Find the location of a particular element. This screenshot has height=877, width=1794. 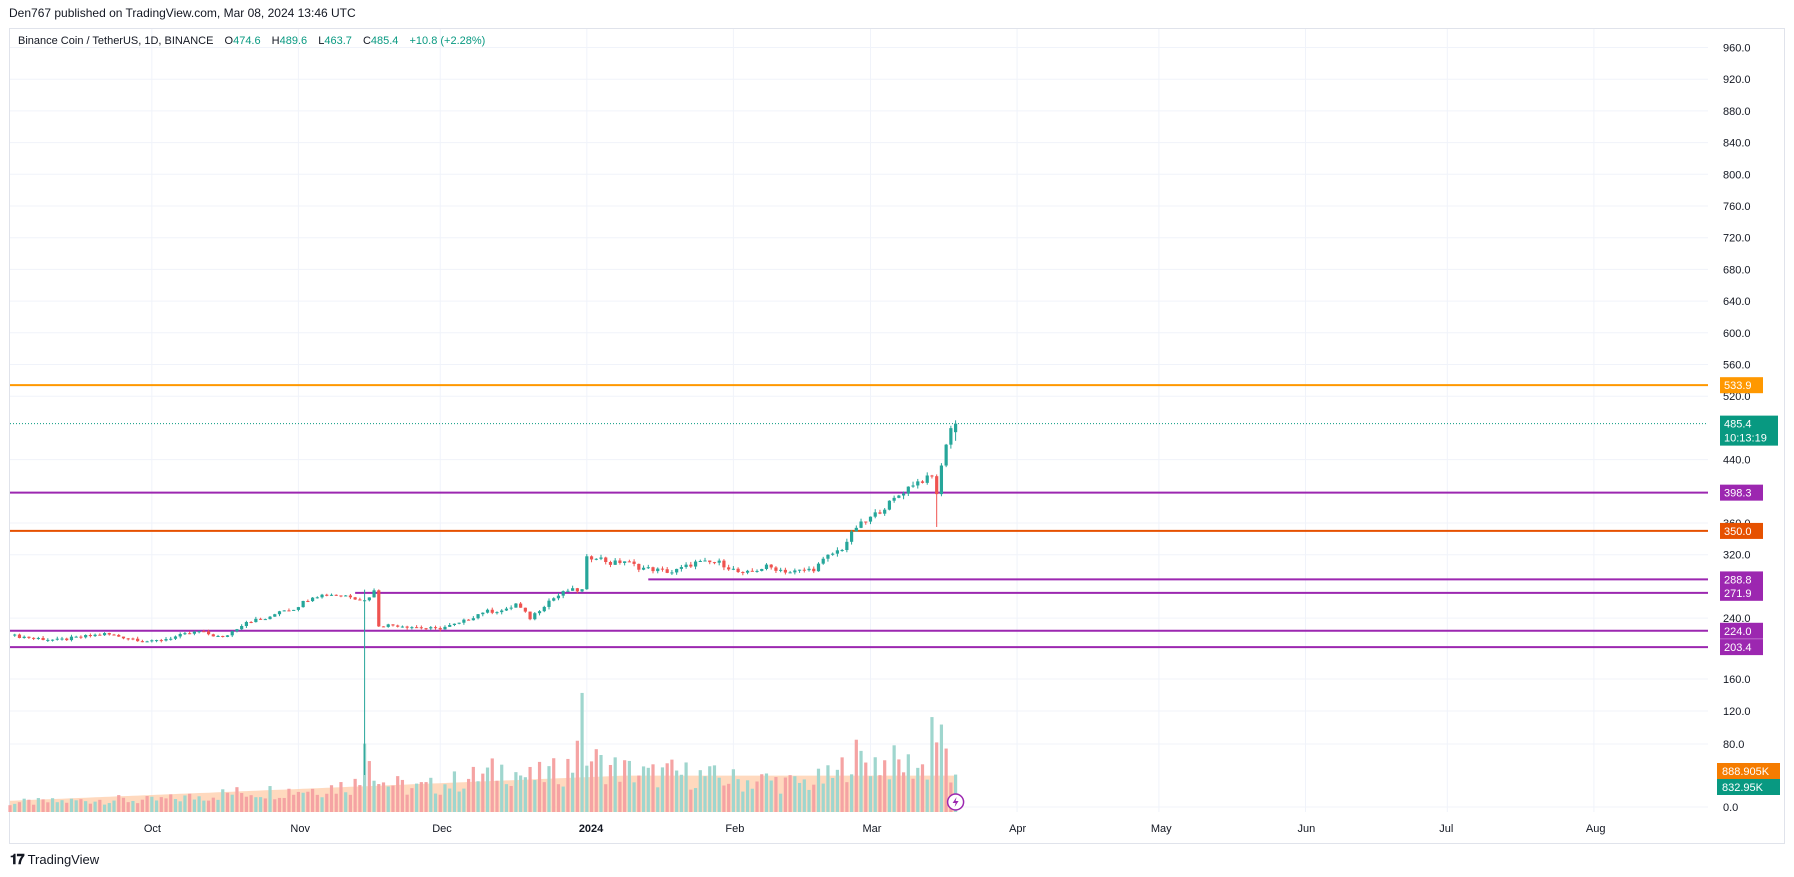

y-tick-label: 560.0 is located at coordinates (1737, 366).